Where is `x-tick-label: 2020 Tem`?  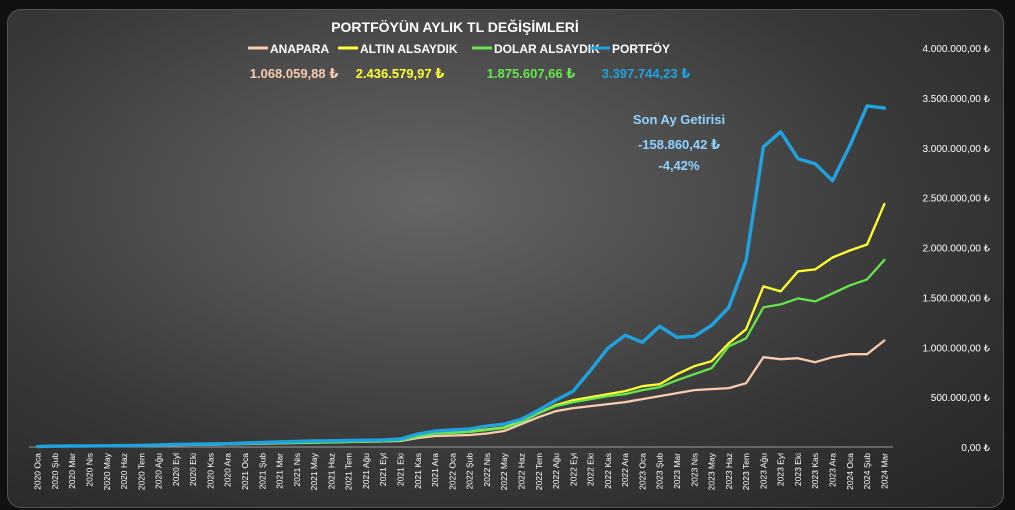
x-tick-label: 2020 Tem is located at coordinates (141, 471).